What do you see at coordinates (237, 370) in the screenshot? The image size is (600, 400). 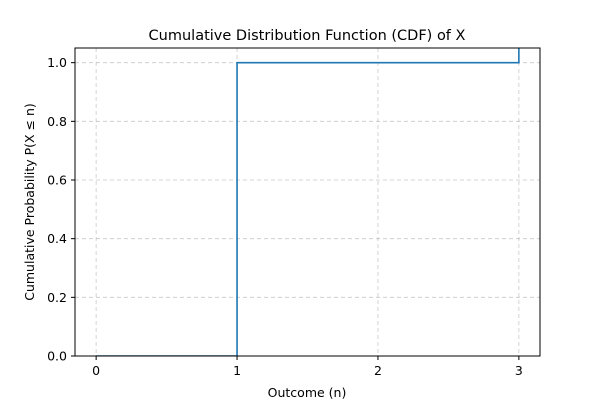 I see `x-tick-label: 1` at bounding box center [237, 370].